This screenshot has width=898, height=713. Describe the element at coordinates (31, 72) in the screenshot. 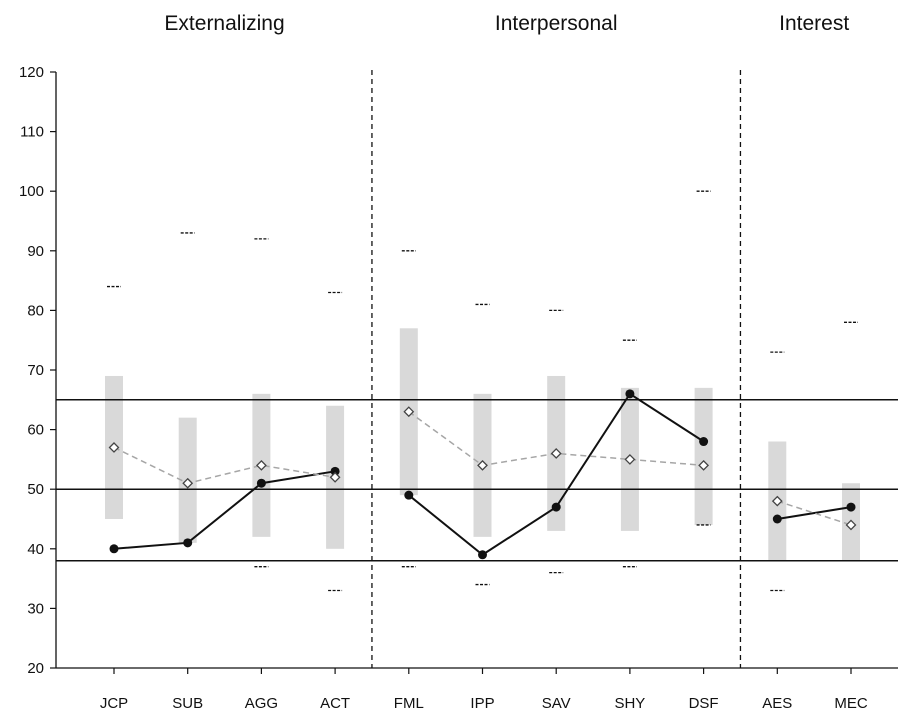

I see `y-tick-label: 120` at that location.